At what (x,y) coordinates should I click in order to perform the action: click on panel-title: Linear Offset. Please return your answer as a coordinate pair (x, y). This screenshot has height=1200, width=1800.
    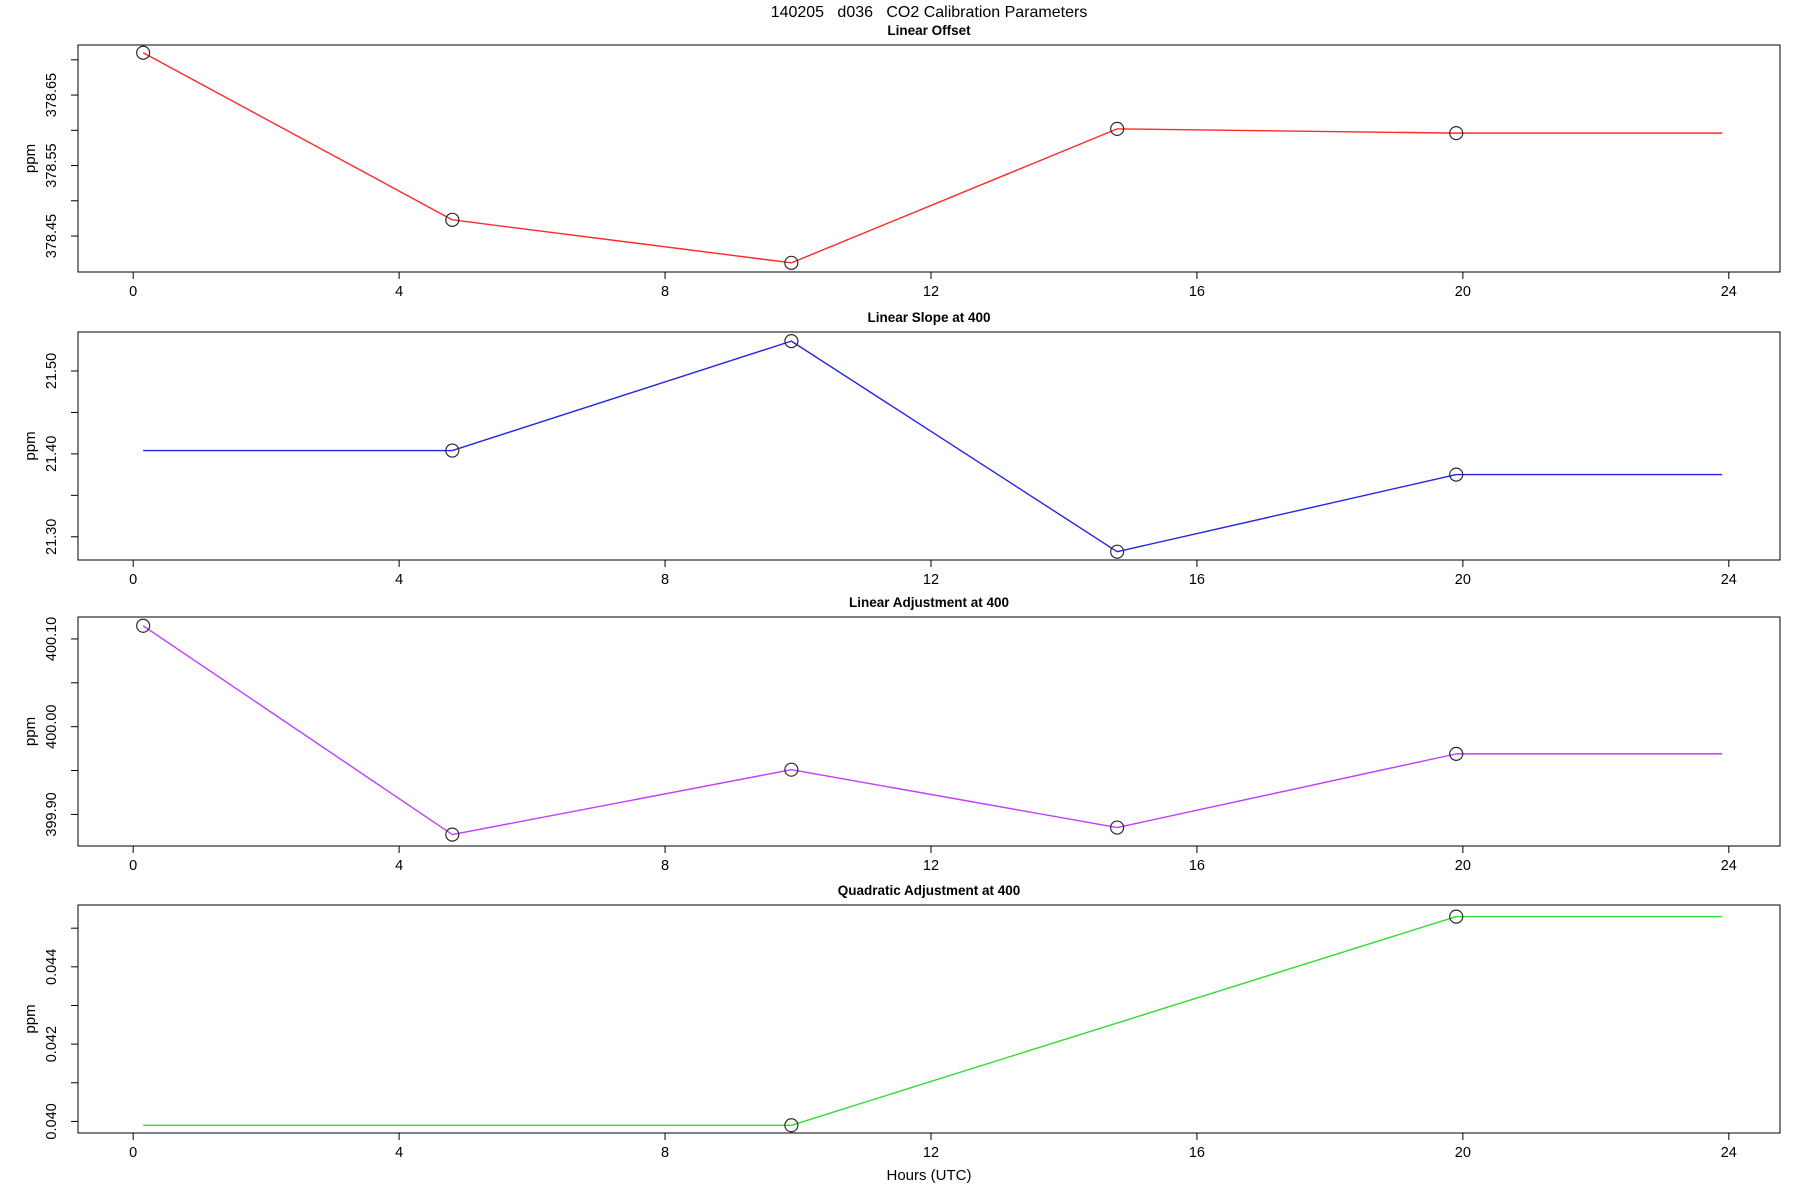
    Looking at the image, I should click on (929, 30).